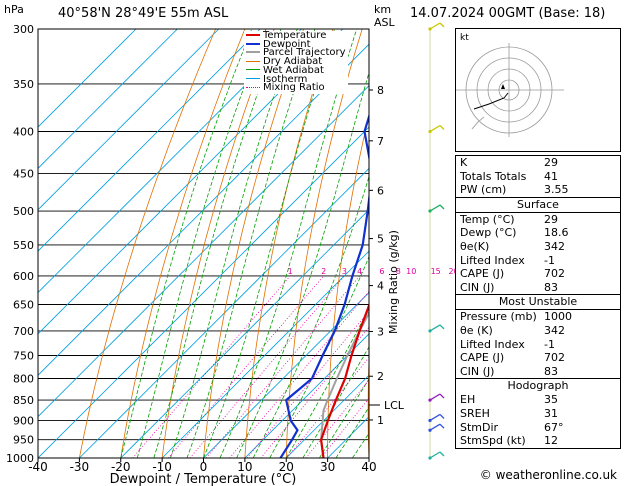 The height and width of the screenshot is (486, 629). What do you see at coordinates (296, 62) in the screenshot?
I see `legend-item: Dry Adiabat` at bounding box center [296, 62].